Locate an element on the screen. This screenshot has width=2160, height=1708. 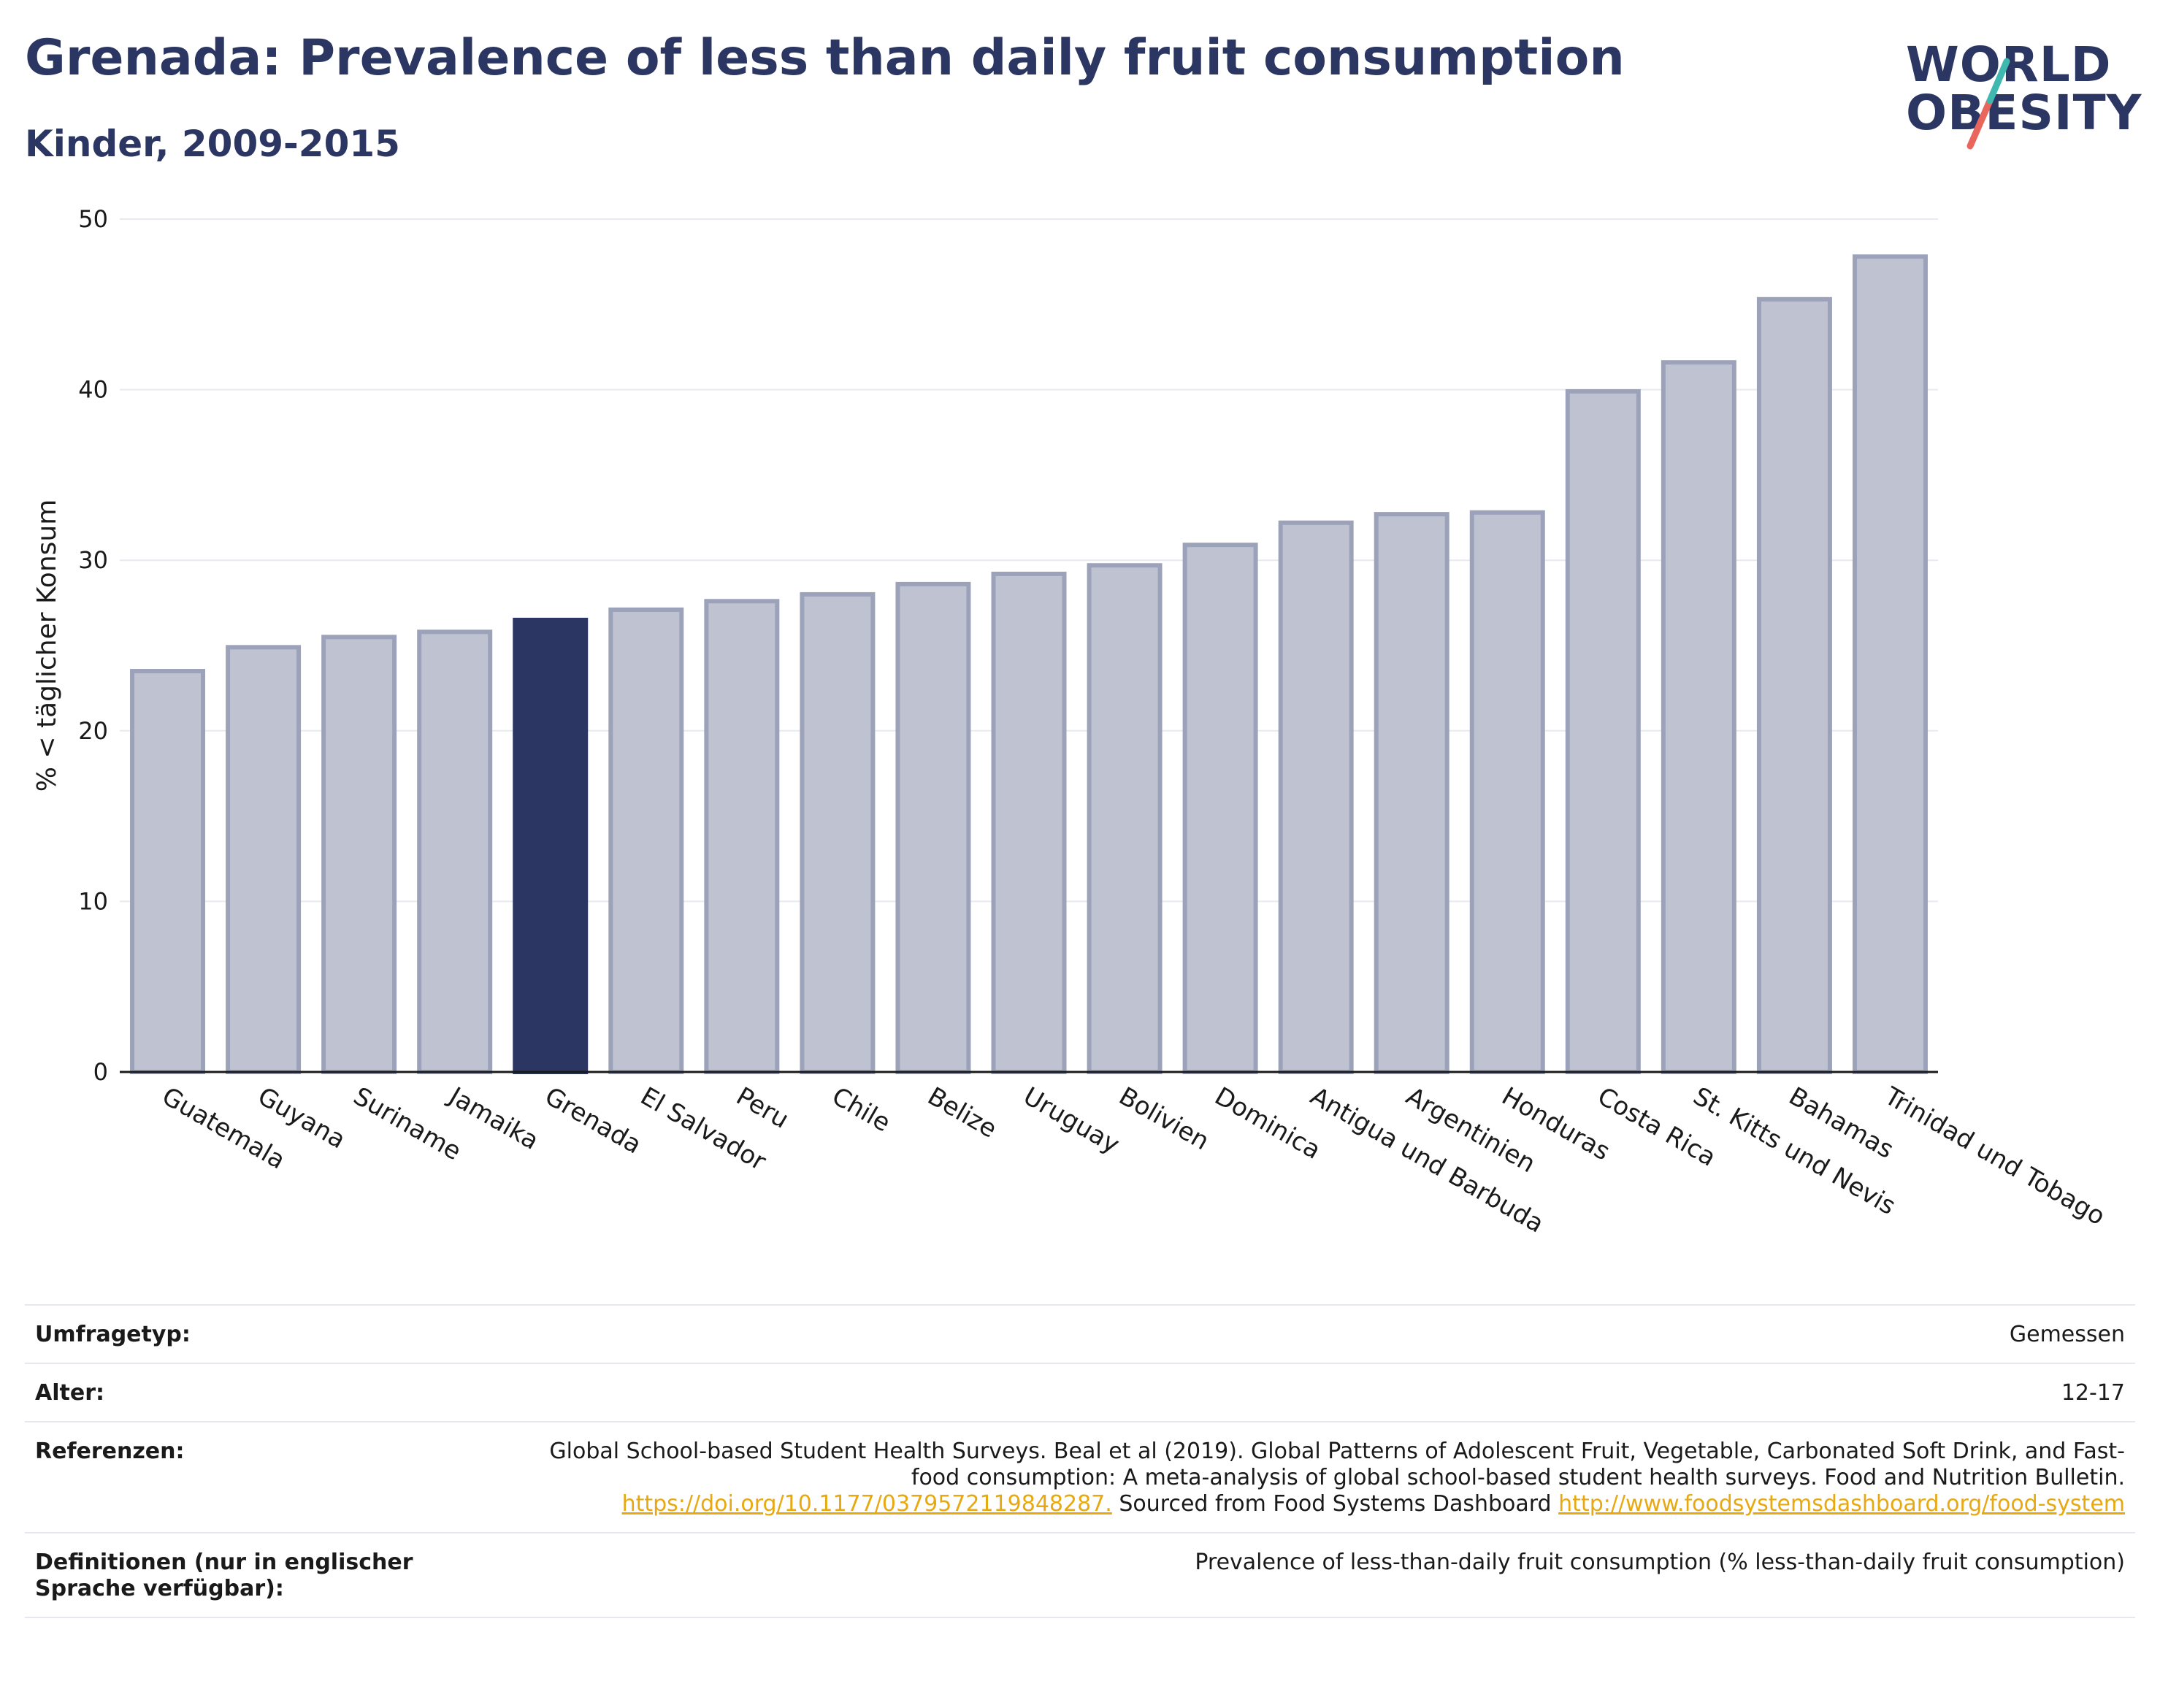
y-tick-label: 20 is located at coordinates (93, 731).